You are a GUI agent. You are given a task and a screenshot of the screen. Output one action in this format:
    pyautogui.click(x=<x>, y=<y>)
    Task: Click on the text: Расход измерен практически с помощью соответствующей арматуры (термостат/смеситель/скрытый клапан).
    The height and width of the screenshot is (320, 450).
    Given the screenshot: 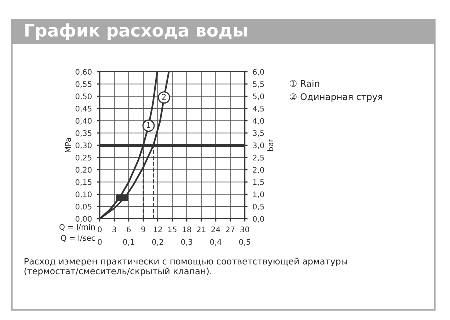 What is the action you would take?
    pyautogui.click(x=186, y=267)
    